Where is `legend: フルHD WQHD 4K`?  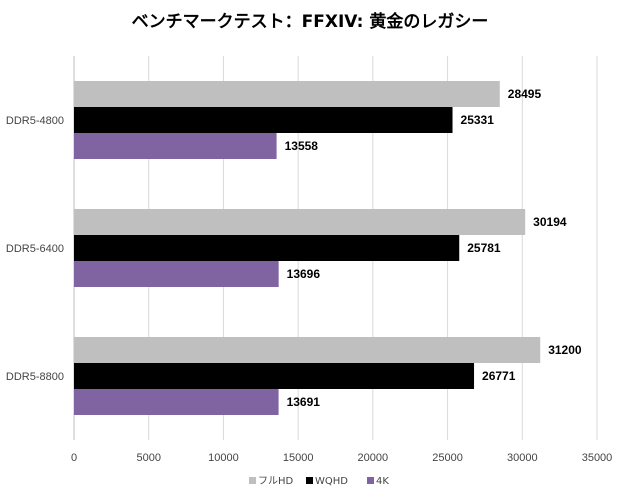 legend: フルHD WQHD 4K is located at coordinates (319, 481).